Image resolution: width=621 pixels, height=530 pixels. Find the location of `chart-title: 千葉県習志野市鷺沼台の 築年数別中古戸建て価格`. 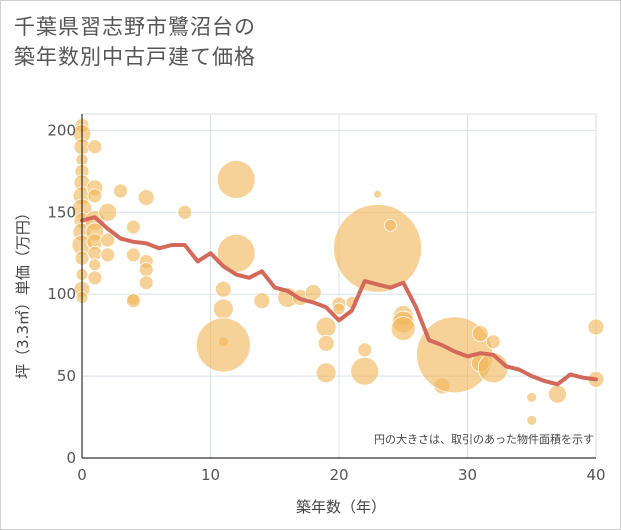

chart-title: 千葉県習志野市鷺沼台の 築年数別中古戸建て価格 is located at coordinates (135, 42).